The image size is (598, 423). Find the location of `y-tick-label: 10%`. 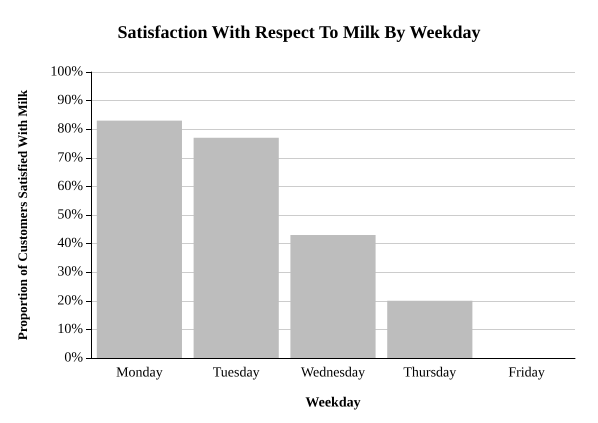

y-tick-label: 10% is located at coordinates (70, 329).